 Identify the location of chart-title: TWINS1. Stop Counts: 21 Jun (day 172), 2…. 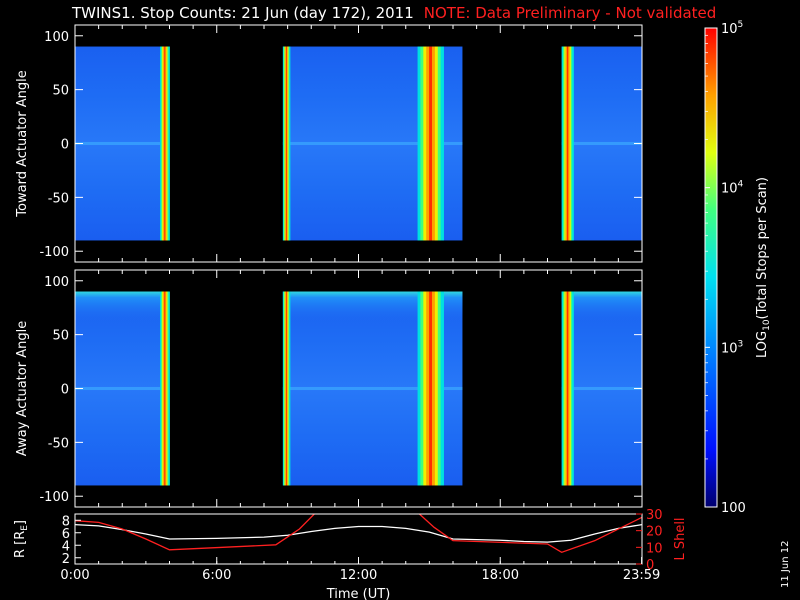
(394, 13).